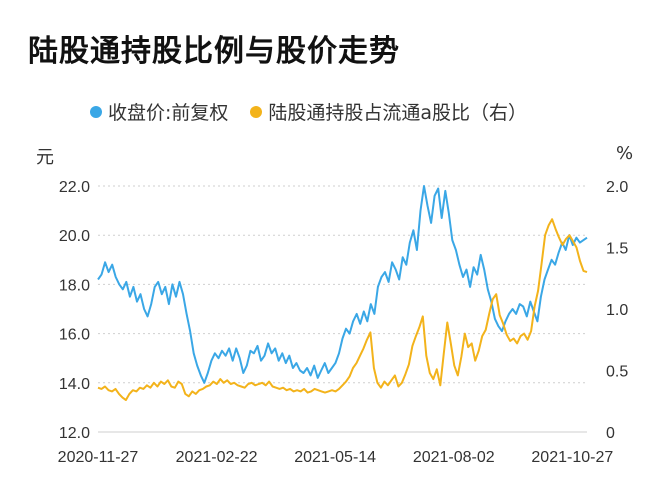 The height and width of the screenshot is (500, 672). I want to click on x-tick-label: 2020-11-27, so click(98, 457).